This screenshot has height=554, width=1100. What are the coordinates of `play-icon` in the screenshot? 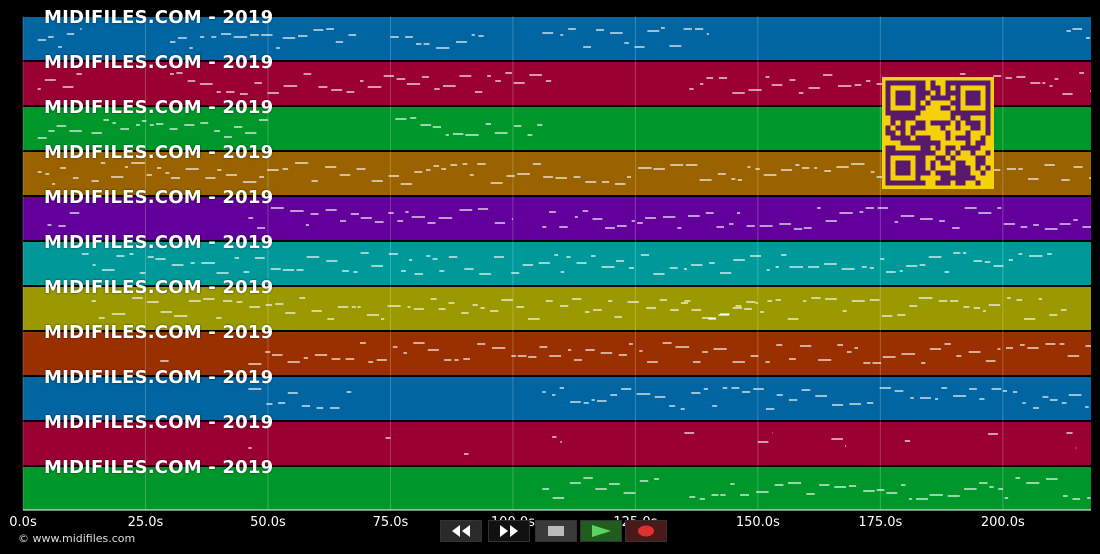 It's located at (601, 531).